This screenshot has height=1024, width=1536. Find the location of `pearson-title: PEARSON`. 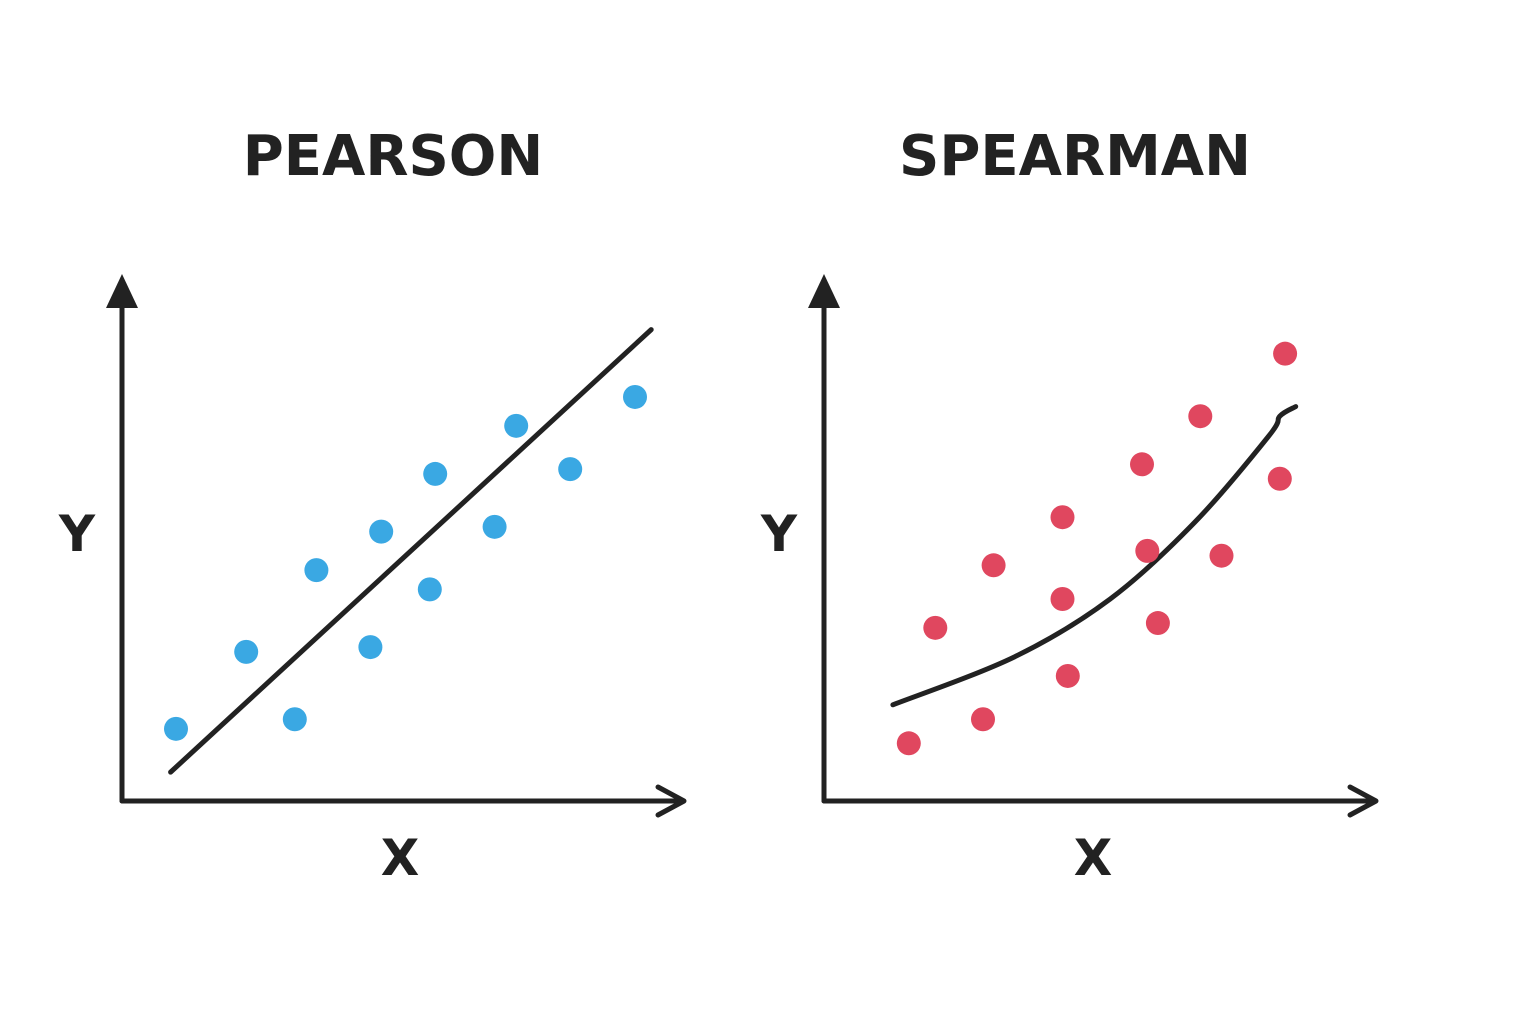

pearson-title: PEARSON is located at coordinates (393, 156).